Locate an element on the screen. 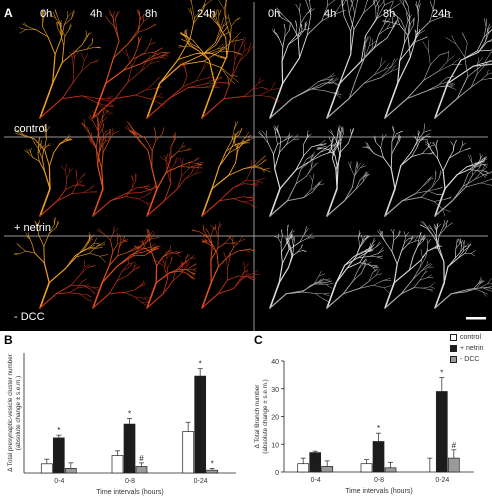  legend-swatch-netrin is located at coordinates (453, 348).